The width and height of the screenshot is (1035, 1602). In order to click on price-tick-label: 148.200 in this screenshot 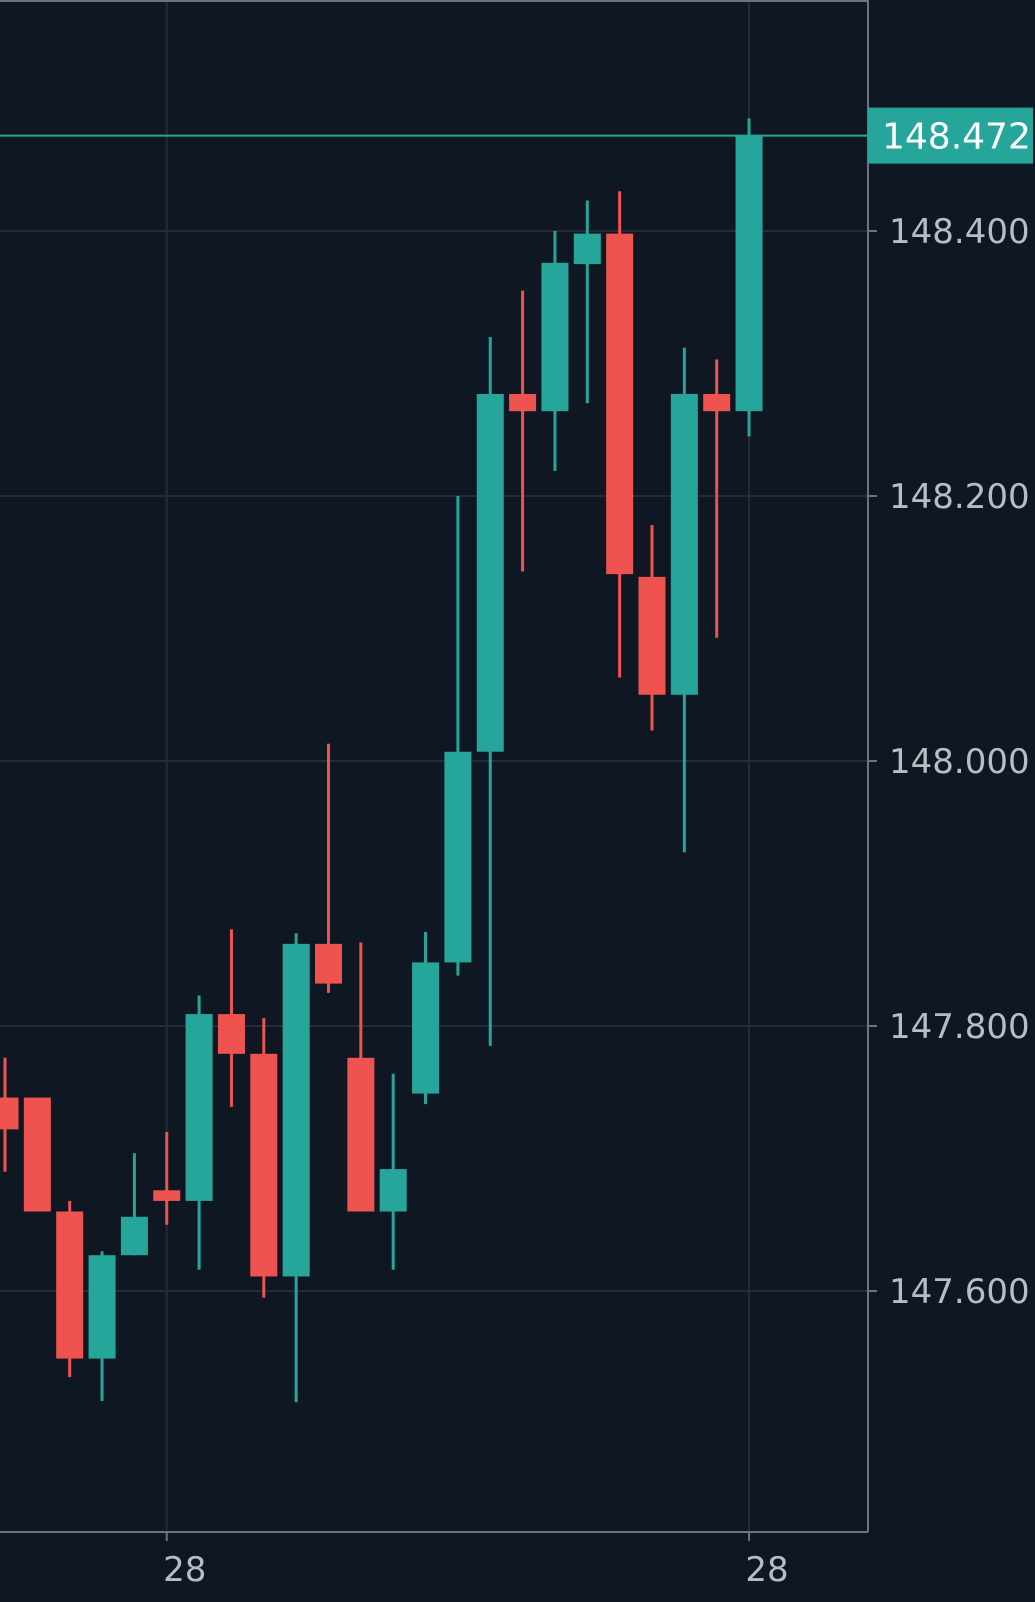, I will do `click(959, 497)`.